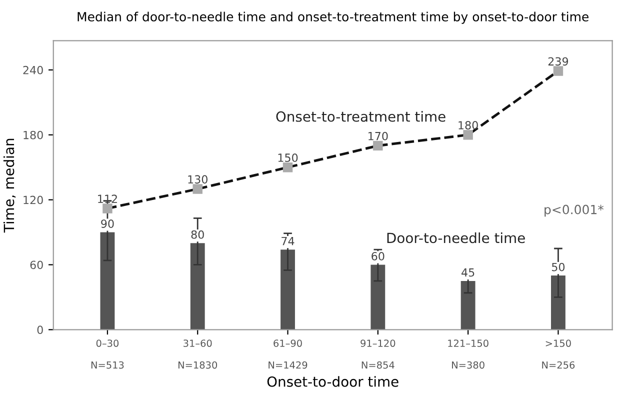 The height and width of the screenshot is (407, 628). What do you see at coordinates (36, 265) in the screenshot?
I see `y-tick-label: 60` at bounding box center [36, 265].